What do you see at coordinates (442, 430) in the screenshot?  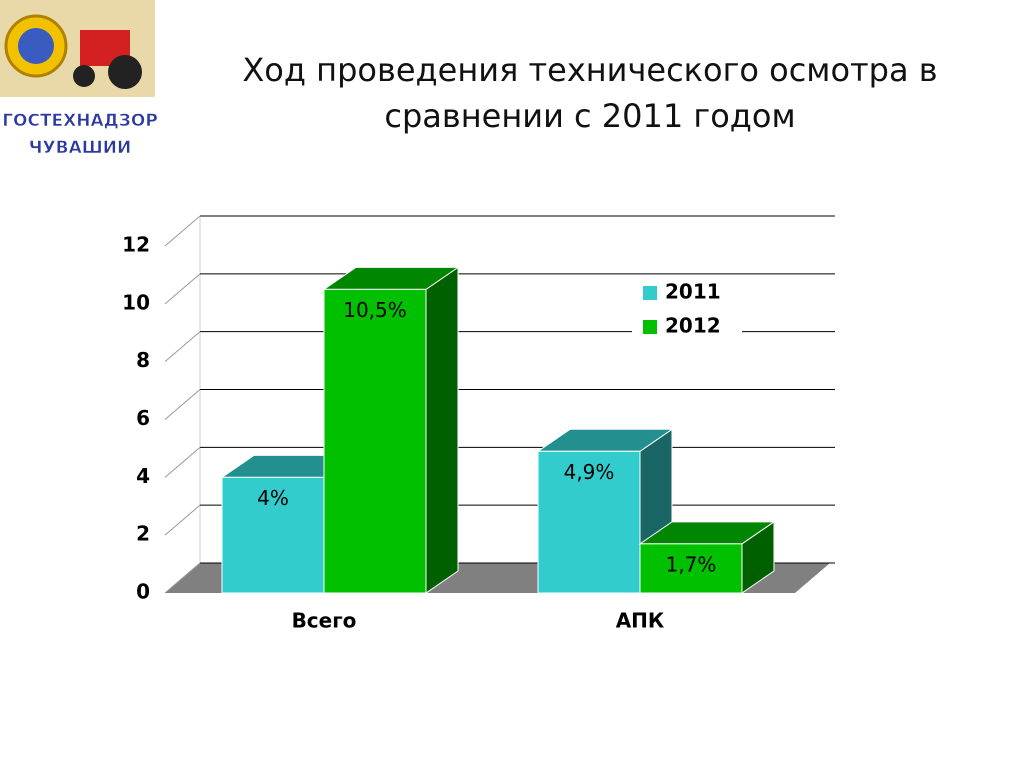 I see `bar-side` at bounding box center [442, 430].